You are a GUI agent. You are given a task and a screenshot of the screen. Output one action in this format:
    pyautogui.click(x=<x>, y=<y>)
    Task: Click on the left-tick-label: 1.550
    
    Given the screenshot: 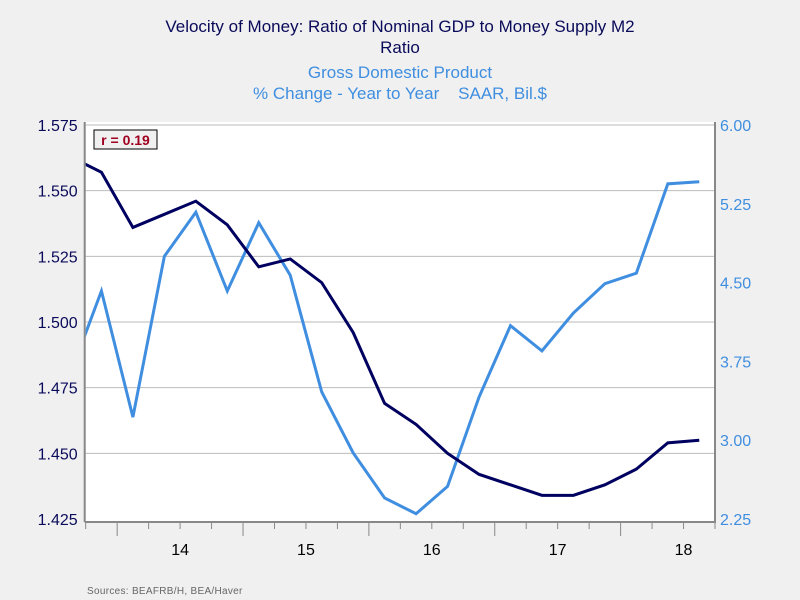 What is the action you would take?
    pyautogui.click(x=58, y=192)
    